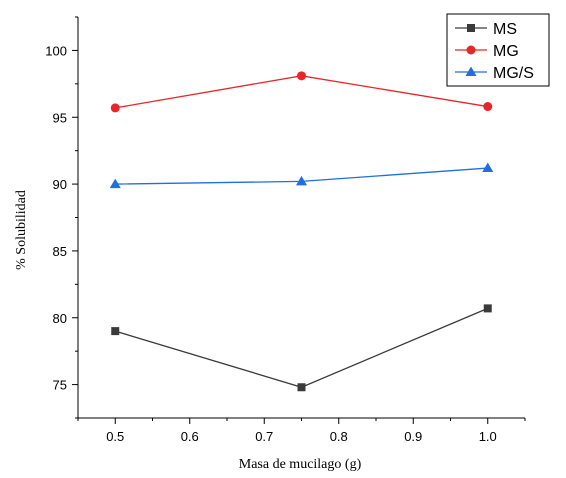 The width and height of the screenshot is (566, 478). I want to click on legend-marker-mg-s, so click(471, 71).